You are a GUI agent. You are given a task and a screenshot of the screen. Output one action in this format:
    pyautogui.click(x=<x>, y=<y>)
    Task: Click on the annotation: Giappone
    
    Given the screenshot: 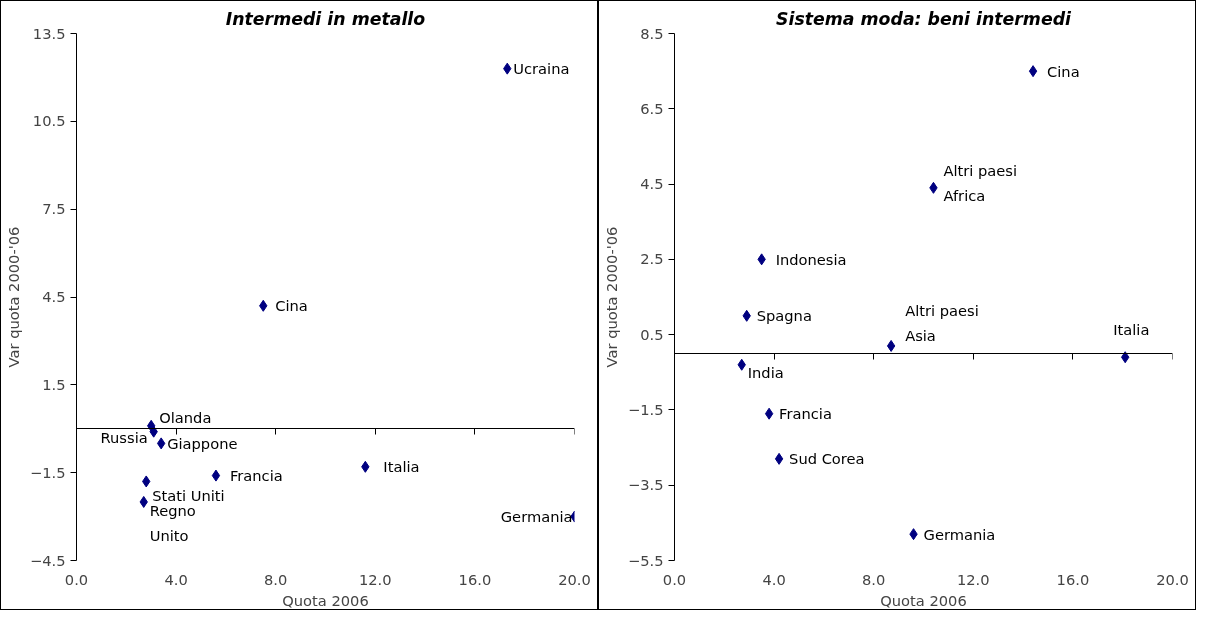 What is the action you would take?
    pyautogui.click(x=202, y=443)
    